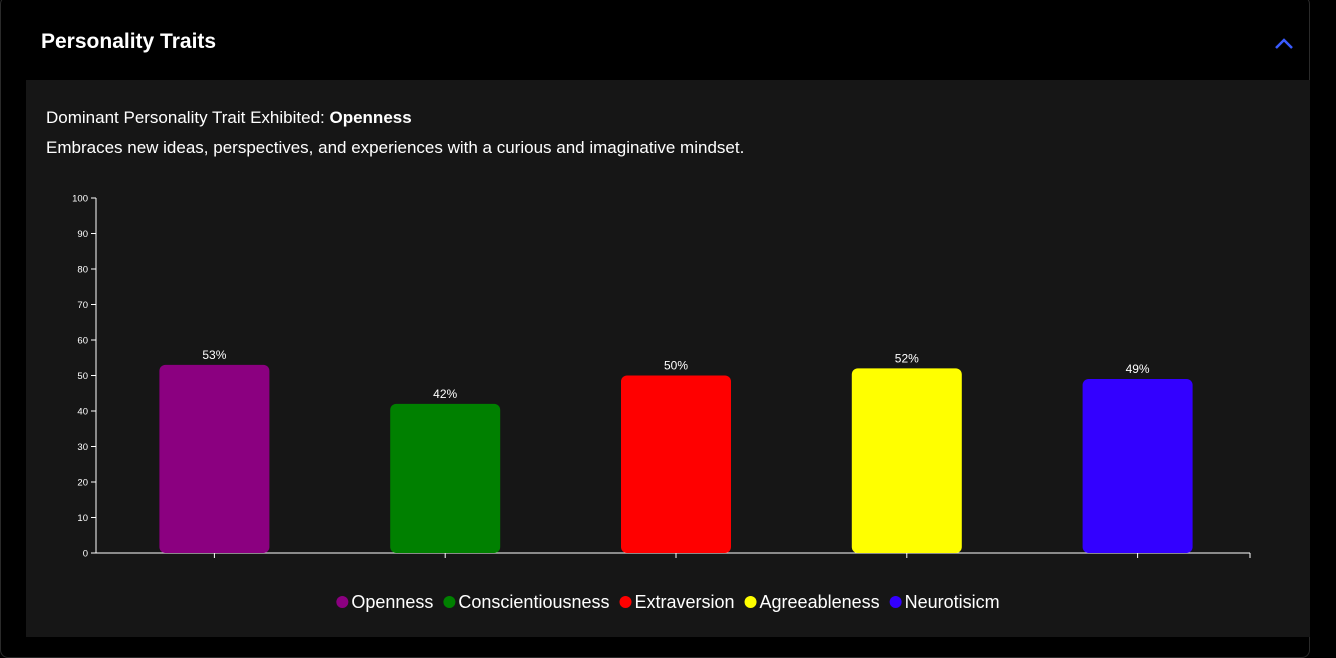  Describe the element at coordinates (214, 355) in the screenshot. I see `value-label: 53%` at that location.